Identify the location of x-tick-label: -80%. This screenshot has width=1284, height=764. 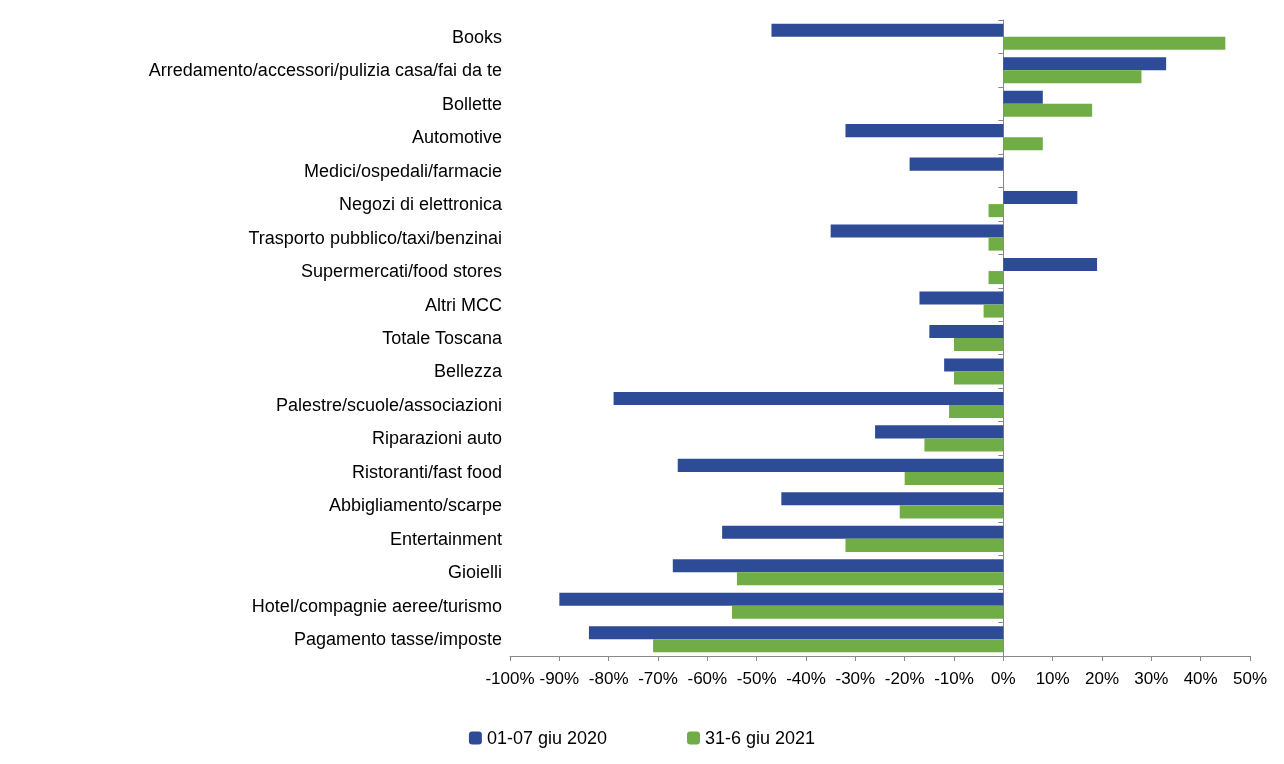
(608, 678).